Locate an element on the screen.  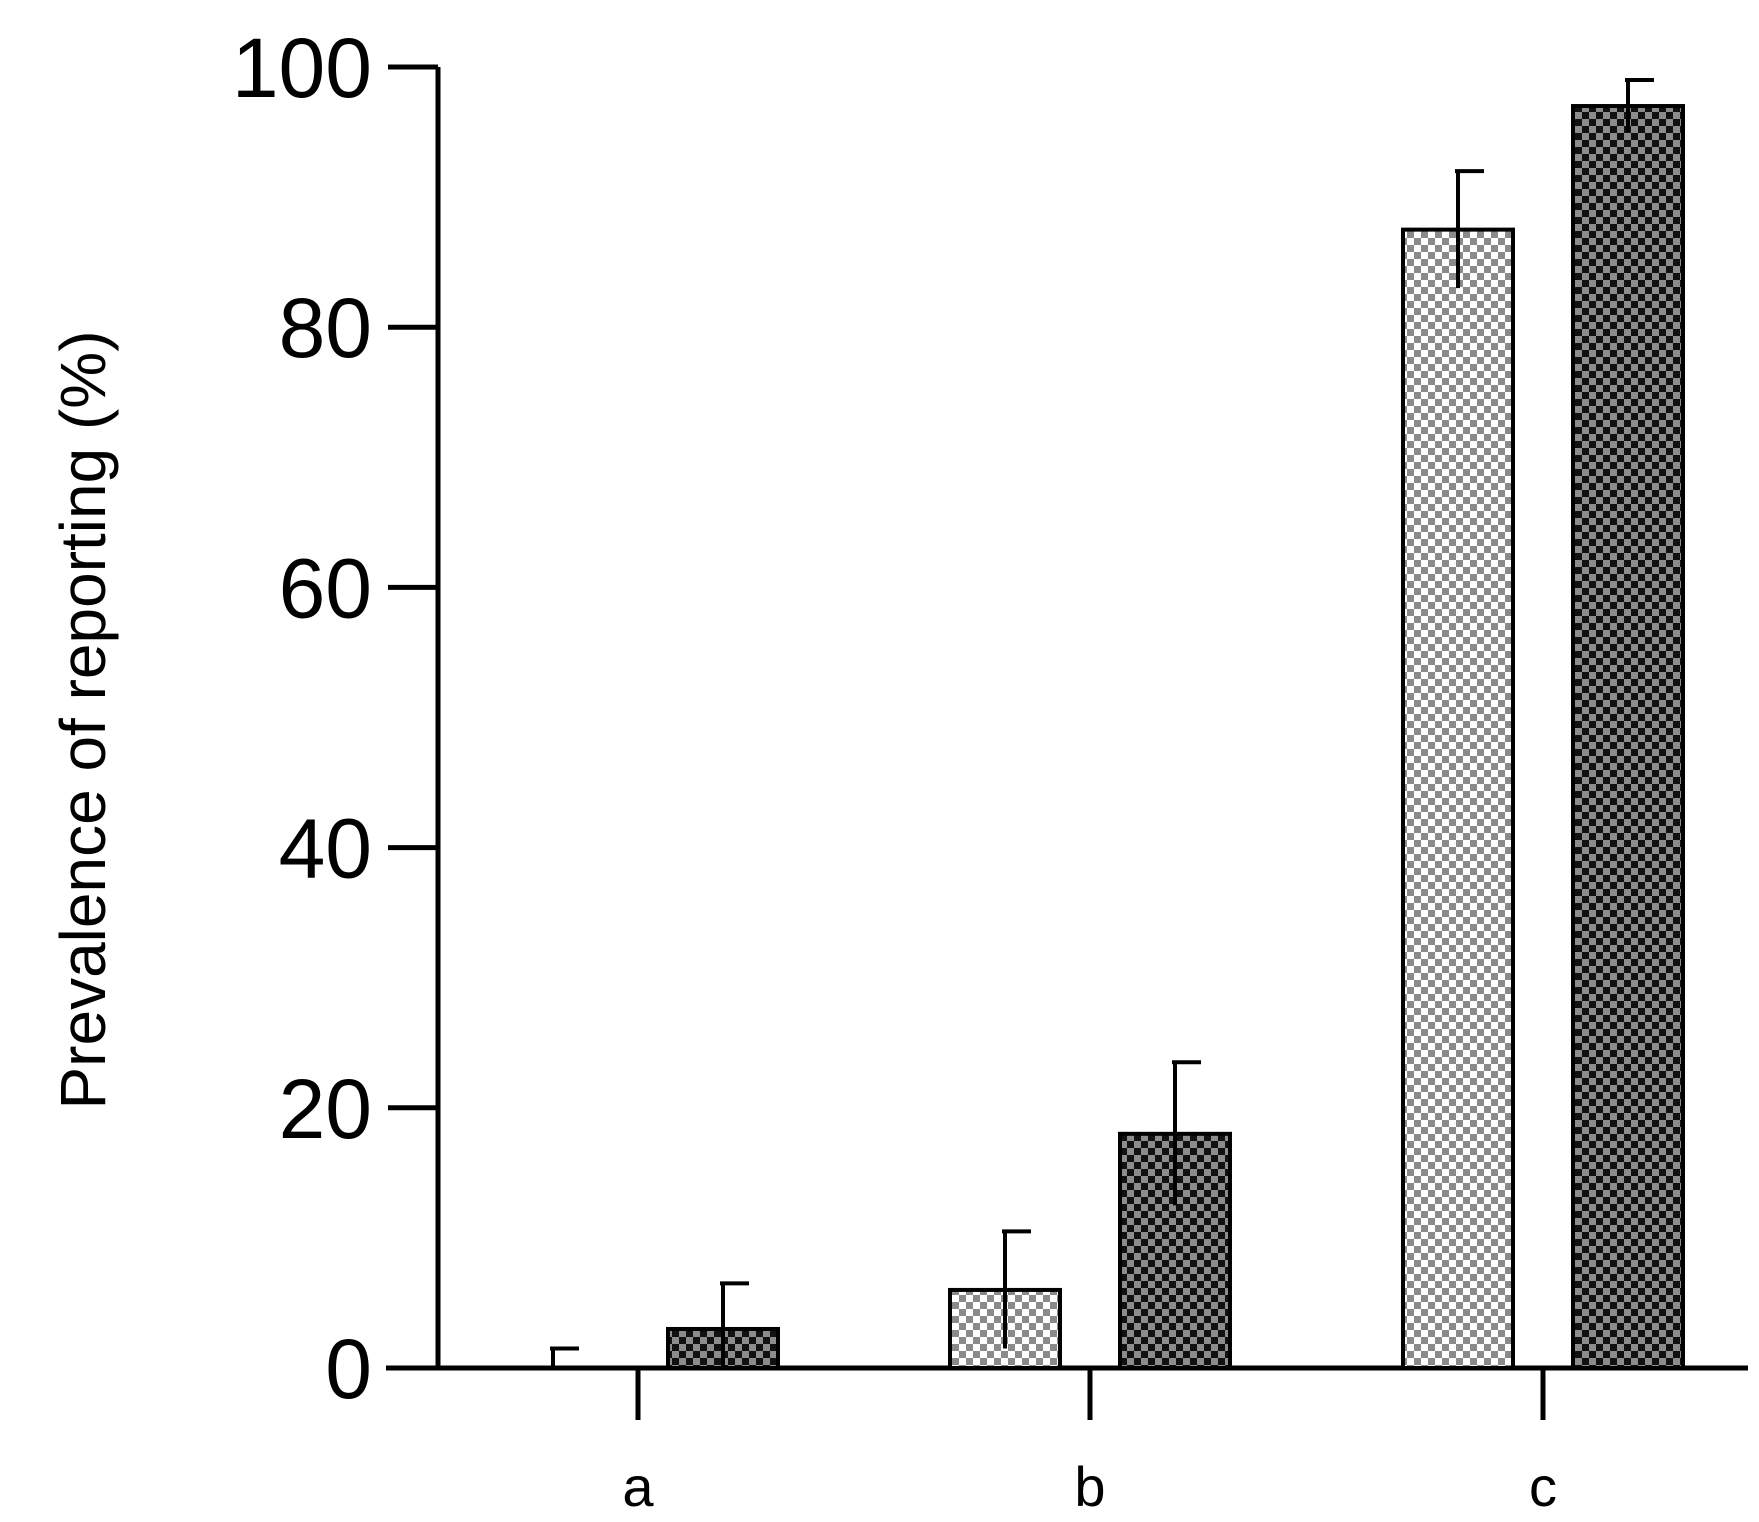
x-tick-label-c: c is located at coordinates (1543, 1486).